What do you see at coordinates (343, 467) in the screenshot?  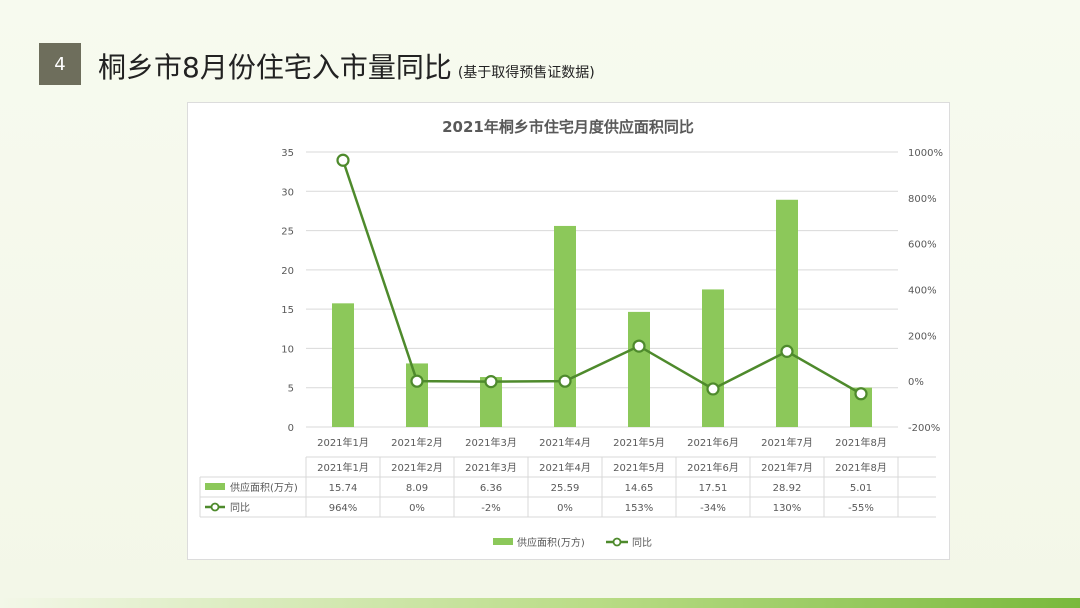 I see `table-header-cell: 2021年1月` at bounding box center [343, 467].